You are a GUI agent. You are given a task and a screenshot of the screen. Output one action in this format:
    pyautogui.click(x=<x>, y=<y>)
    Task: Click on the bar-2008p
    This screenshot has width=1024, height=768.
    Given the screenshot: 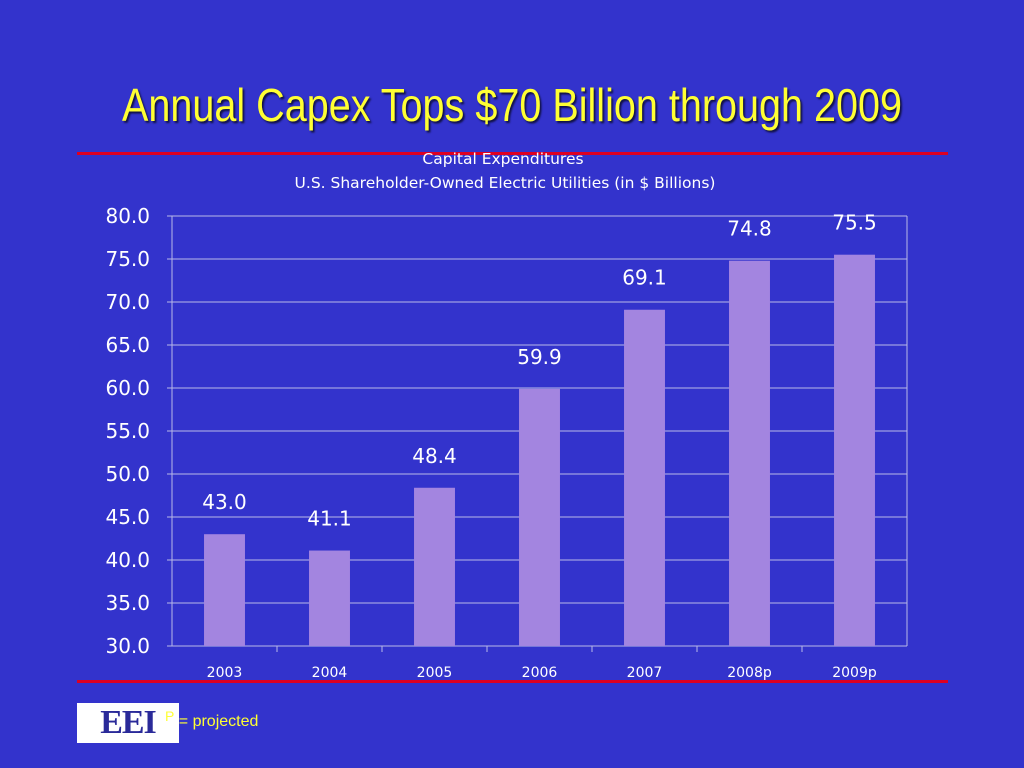 What is the action you would take?
    pyautogui.click(x=749, y=453)
    